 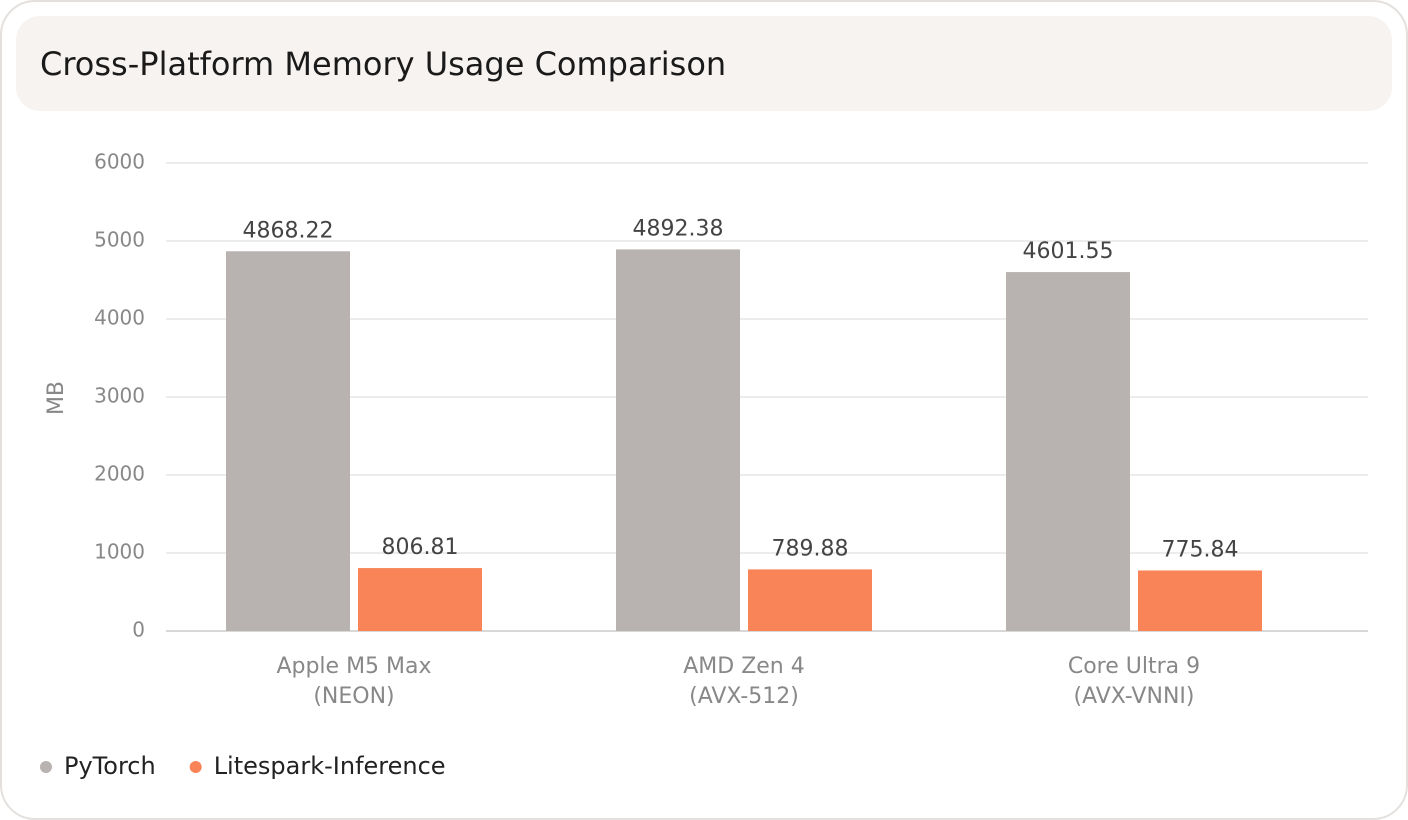 What do you see at coordinates (810, 548) in the screenshot?
I see `value-label: 789.88` at bounding box center [810, 548].